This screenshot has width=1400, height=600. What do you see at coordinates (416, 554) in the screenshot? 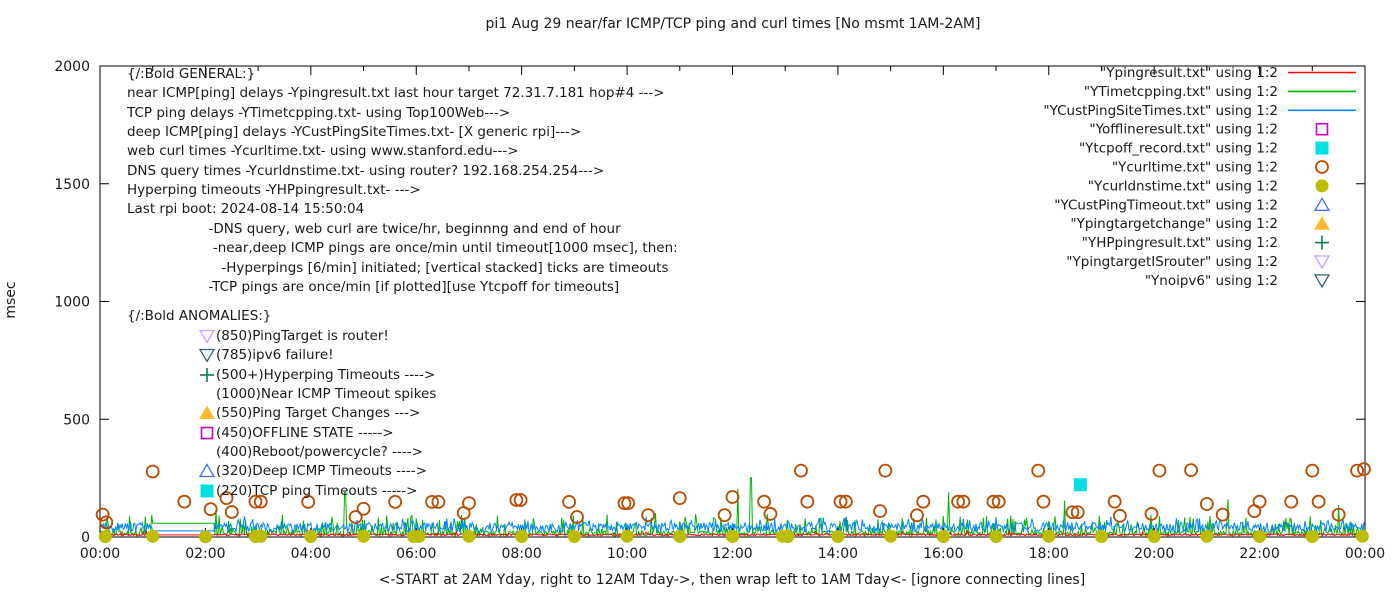
I see `x-tick-label: 06:00` at bounding box center [416, 554].